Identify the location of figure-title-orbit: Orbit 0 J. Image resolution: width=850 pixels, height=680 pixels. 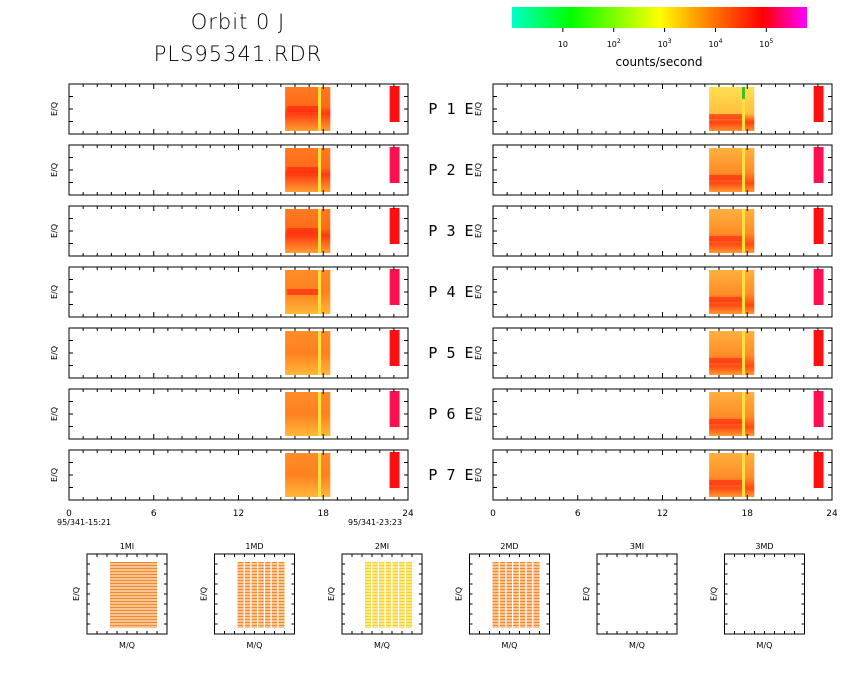
(238, 22).